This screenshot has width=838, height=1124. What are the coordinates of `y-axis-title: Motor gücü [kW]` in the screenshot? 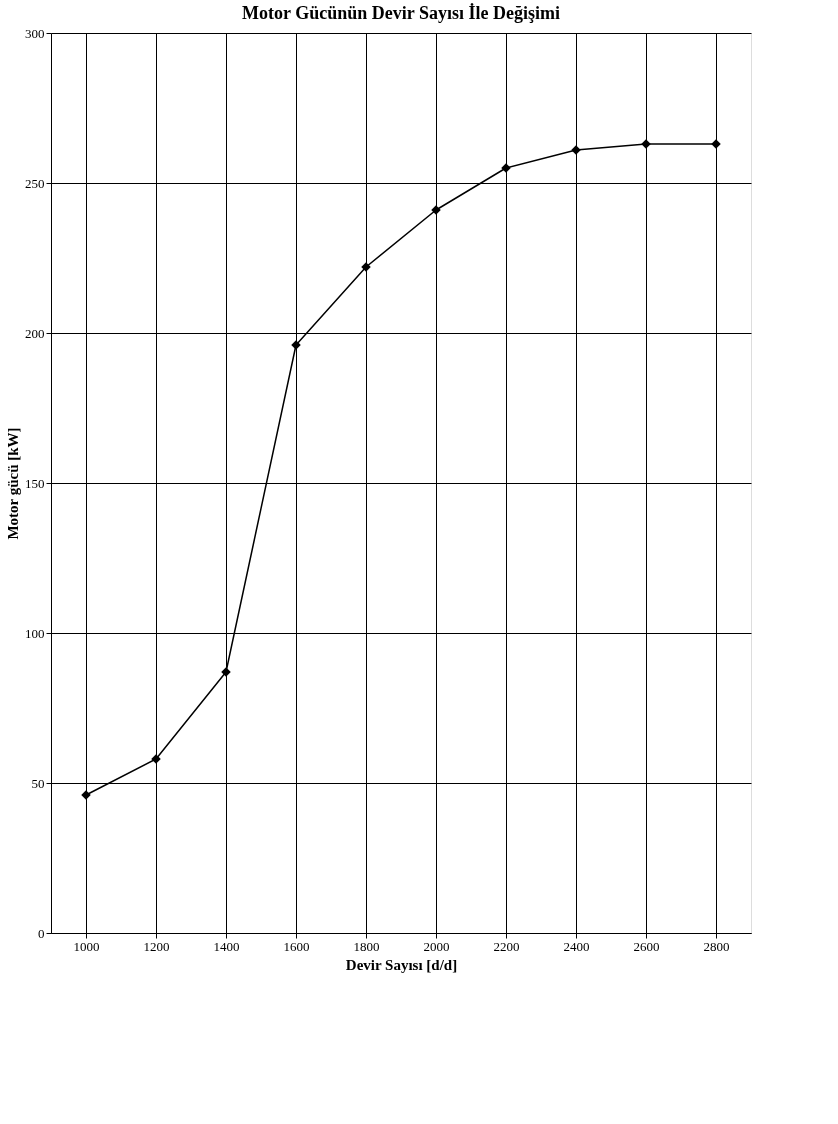 It's located at (13, 483).